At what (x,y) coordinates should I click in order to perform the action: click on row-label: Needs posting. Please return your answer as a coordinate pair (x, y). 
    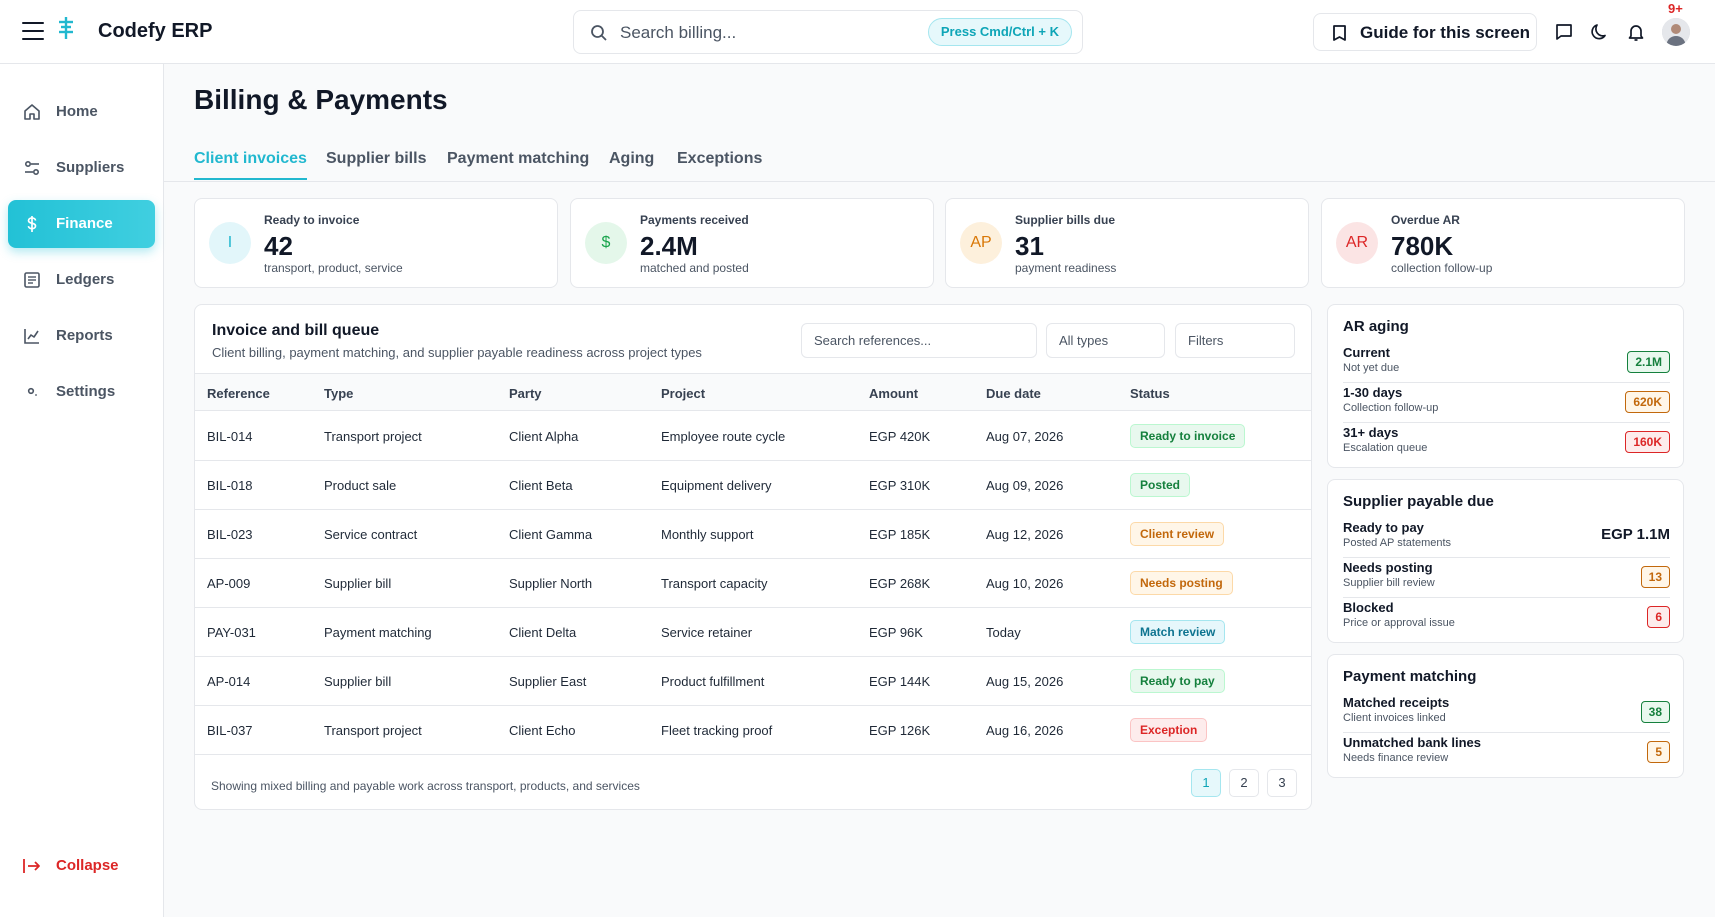
    Looking at the image, I should click on (1388, 567).